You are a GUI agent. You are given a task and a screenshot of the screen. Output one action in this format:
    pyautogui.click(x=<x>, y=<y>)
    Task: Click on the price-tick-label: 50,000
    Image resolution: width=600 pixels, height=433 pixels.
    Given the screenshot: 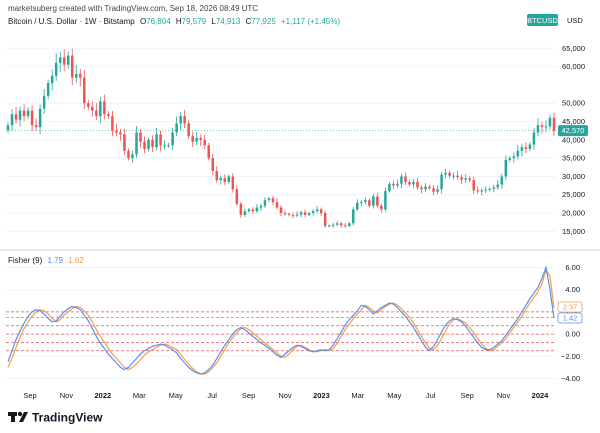 What is the action you would take?
    pyautogui.click(x=573, y=103)
    